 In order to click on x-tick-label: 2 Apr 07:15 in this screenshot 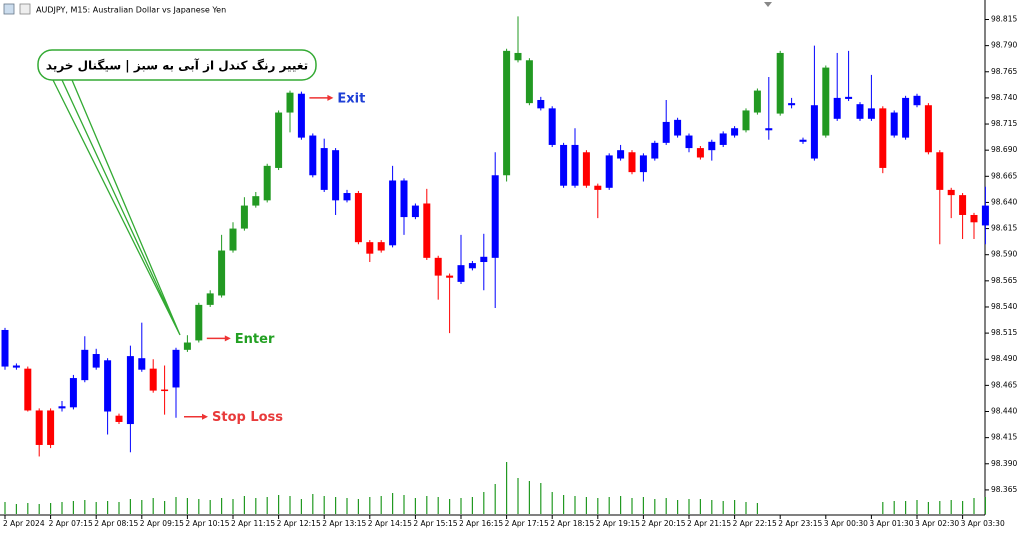, I will do `click(71, 523)`.